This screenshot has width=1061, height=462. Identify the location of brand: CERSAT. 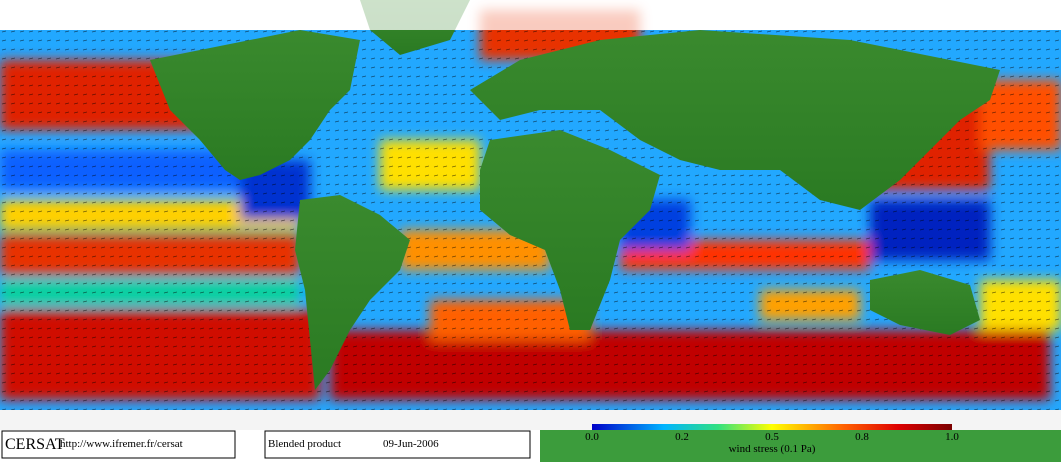
(35, 444).